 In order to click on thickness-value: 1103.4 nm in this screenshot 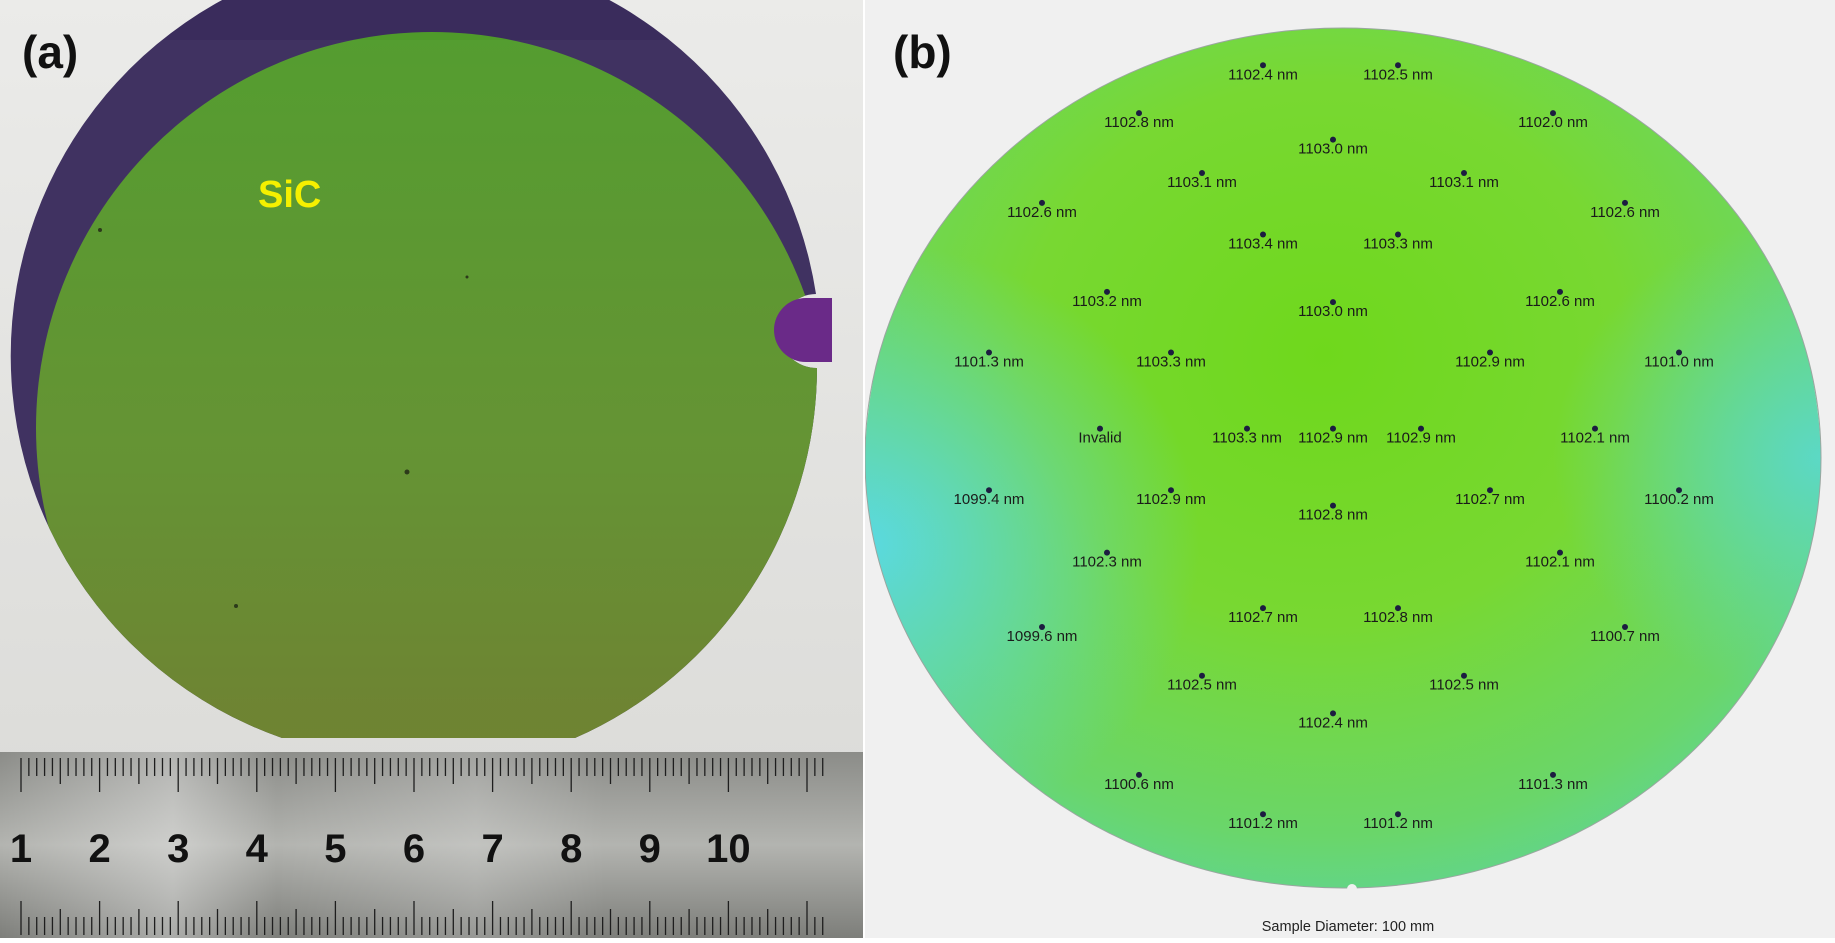, I will do `click(1263, 244)`.